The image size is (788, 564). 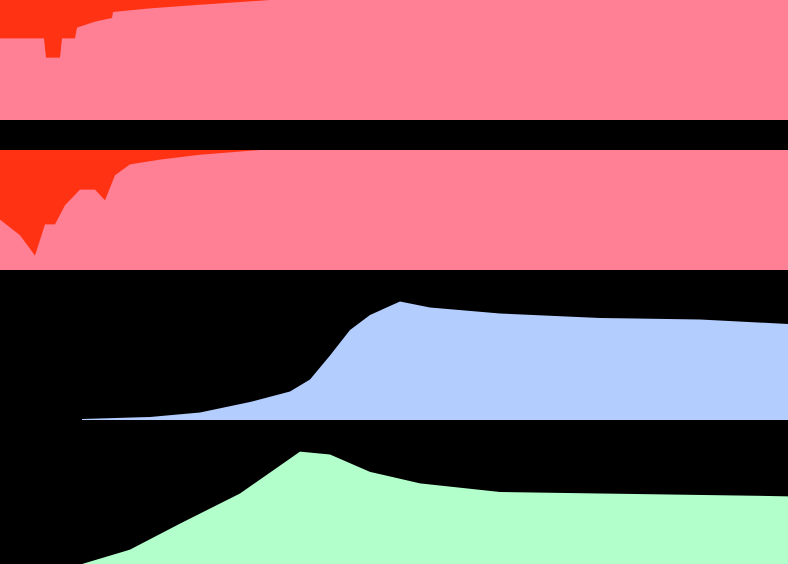 What do you see at coordinates (394, 29) in the screenshot?
I see `area` at bounding box center [394, 29].